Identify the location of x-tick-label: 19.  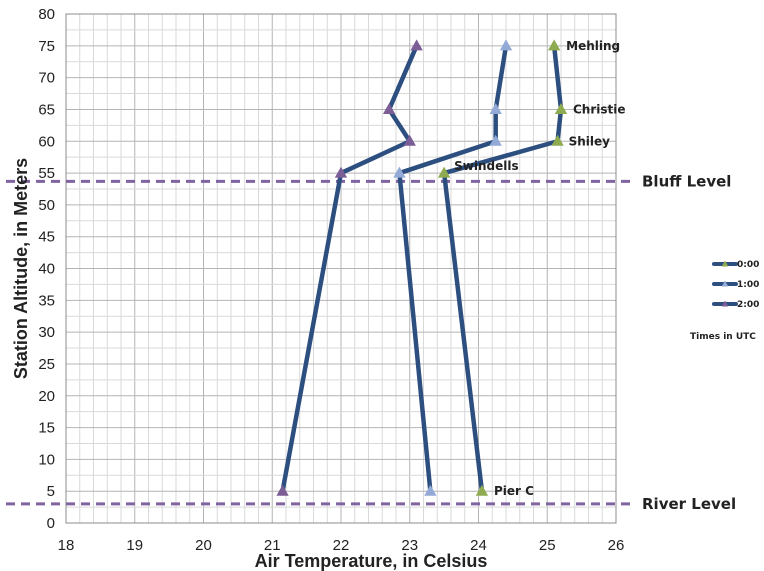
(134, 545).